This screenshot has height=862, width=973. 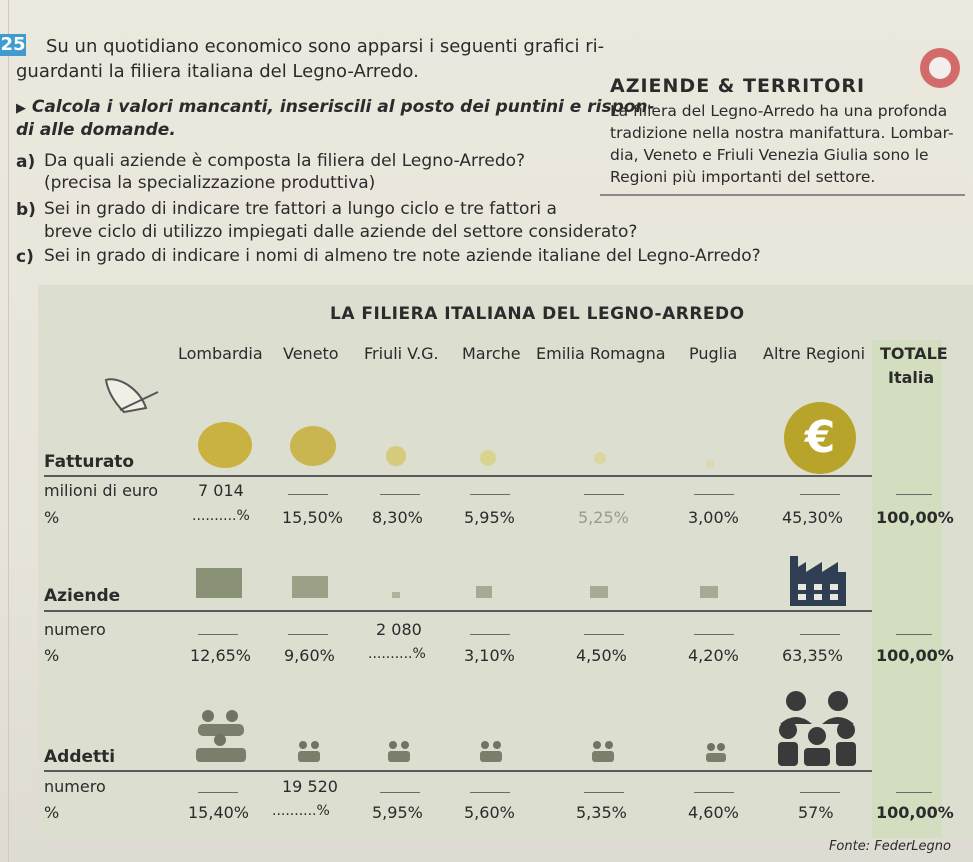 What do you see at coordinates (489, 517) in the screenshot?
I see `fatturato-pct-marche: 5,95%` at bounding box center [489, 517].